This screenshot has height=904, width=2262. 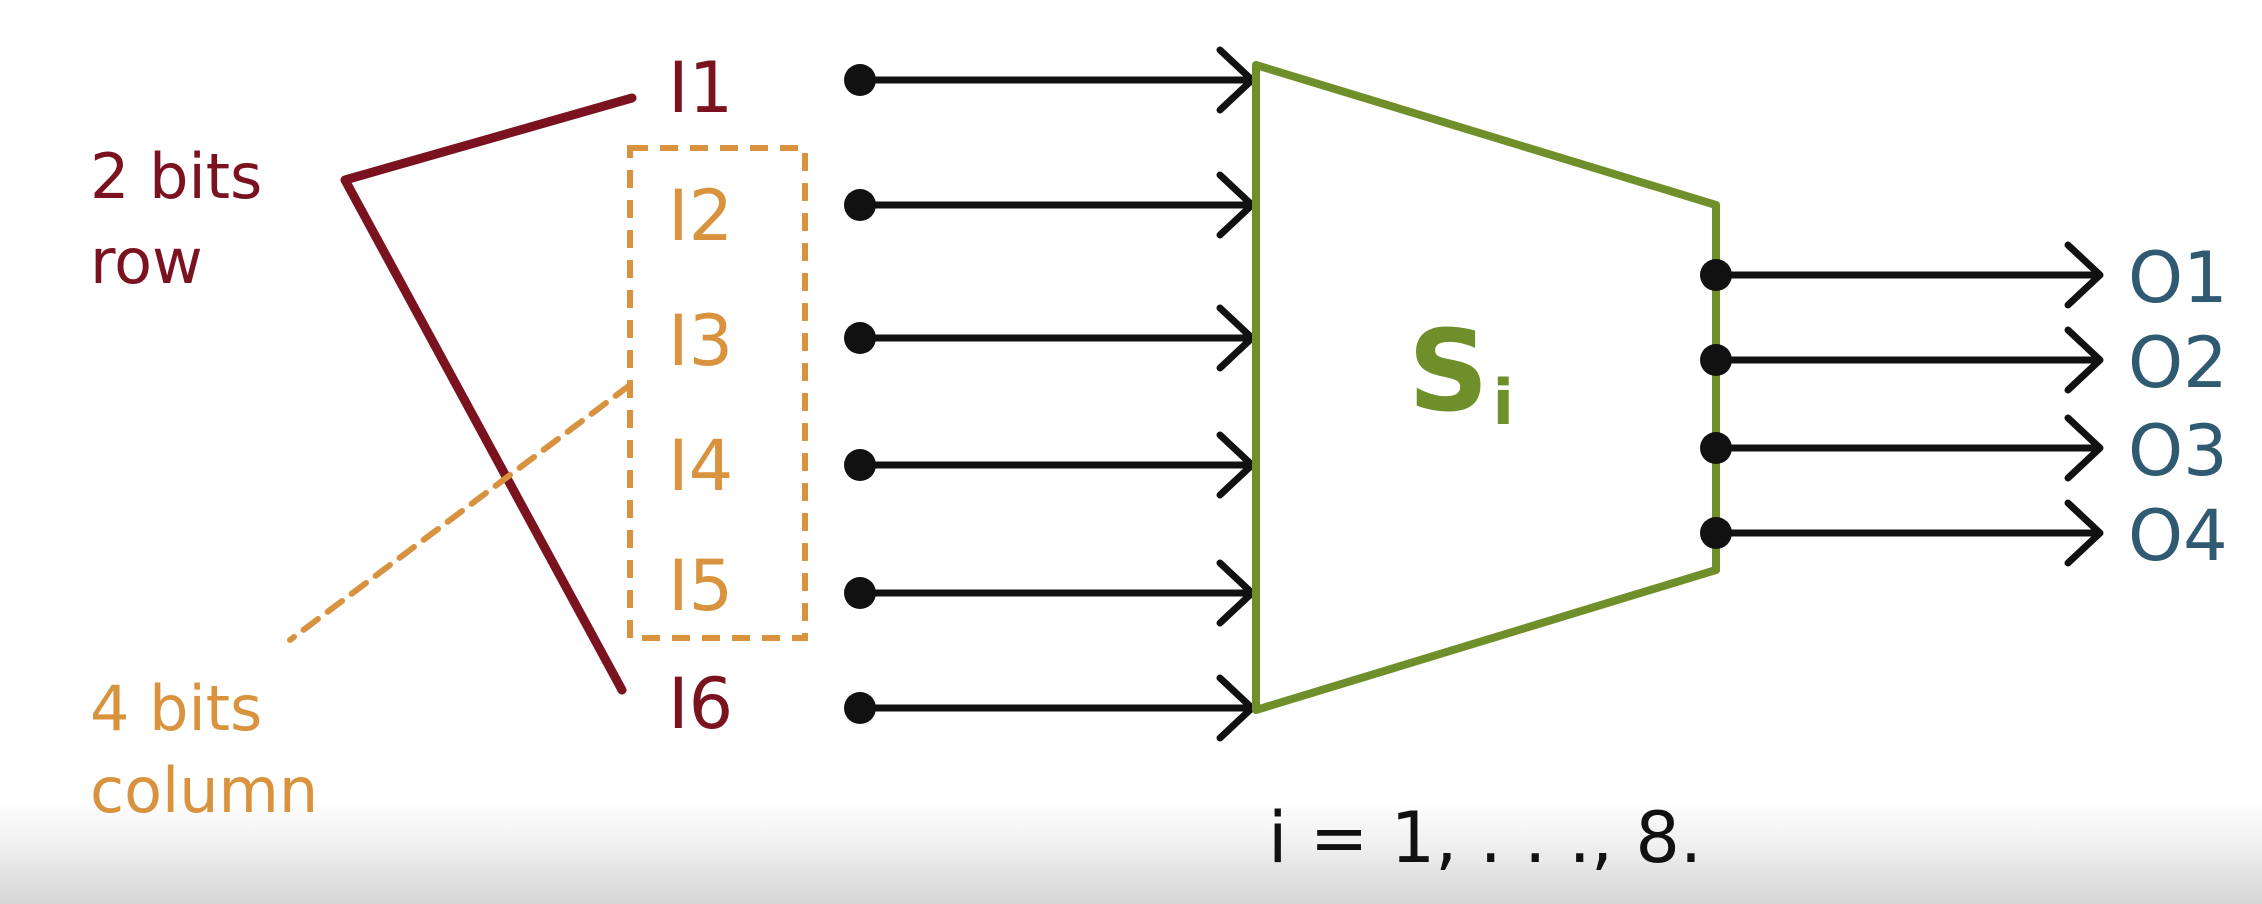 What do you see at coordinates (700, 586) in the screenshot?
I see `input-label-i5: I5` at bounding box center [700, 586].